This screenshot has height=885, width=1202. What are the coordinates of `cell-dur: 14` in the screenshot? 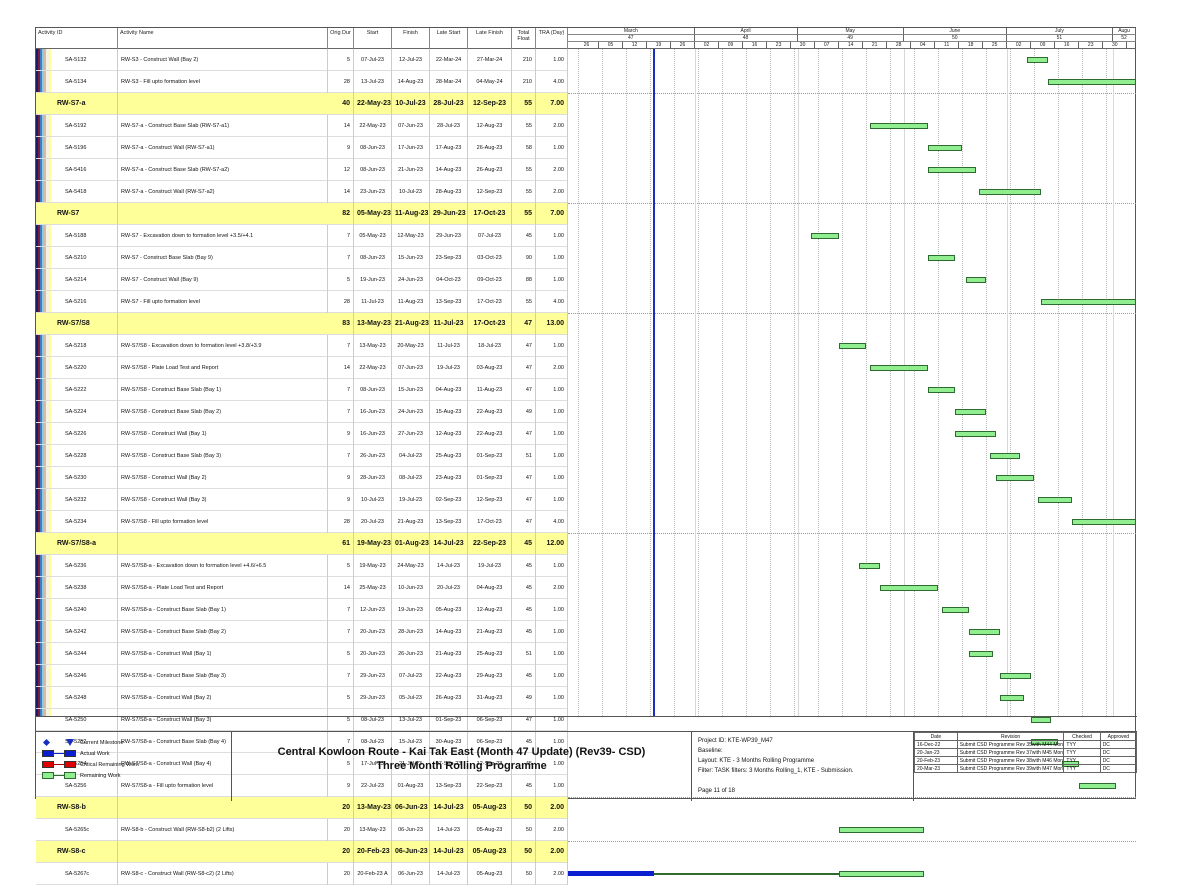 It's located at (341, 126).